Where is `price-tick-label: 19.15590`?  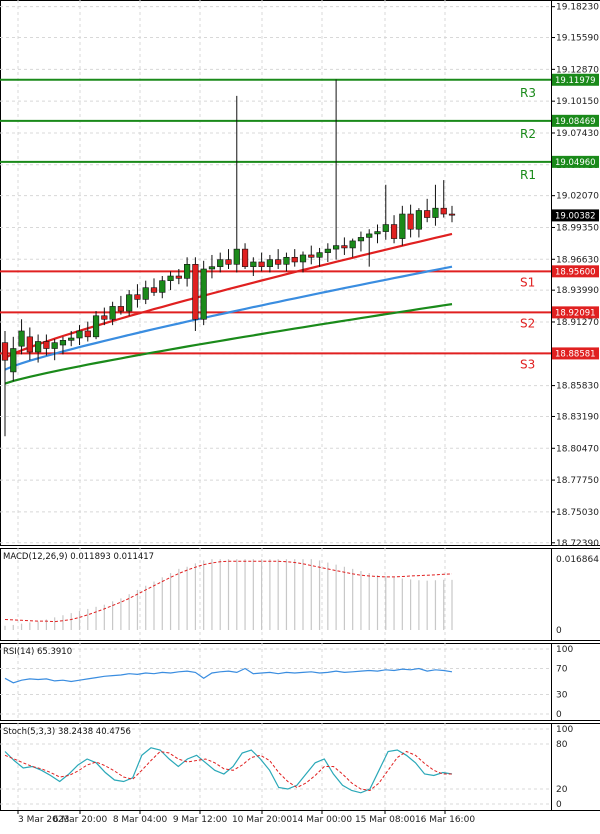
price-tick-label: 19.15590 is located at coordinates (577, 39).